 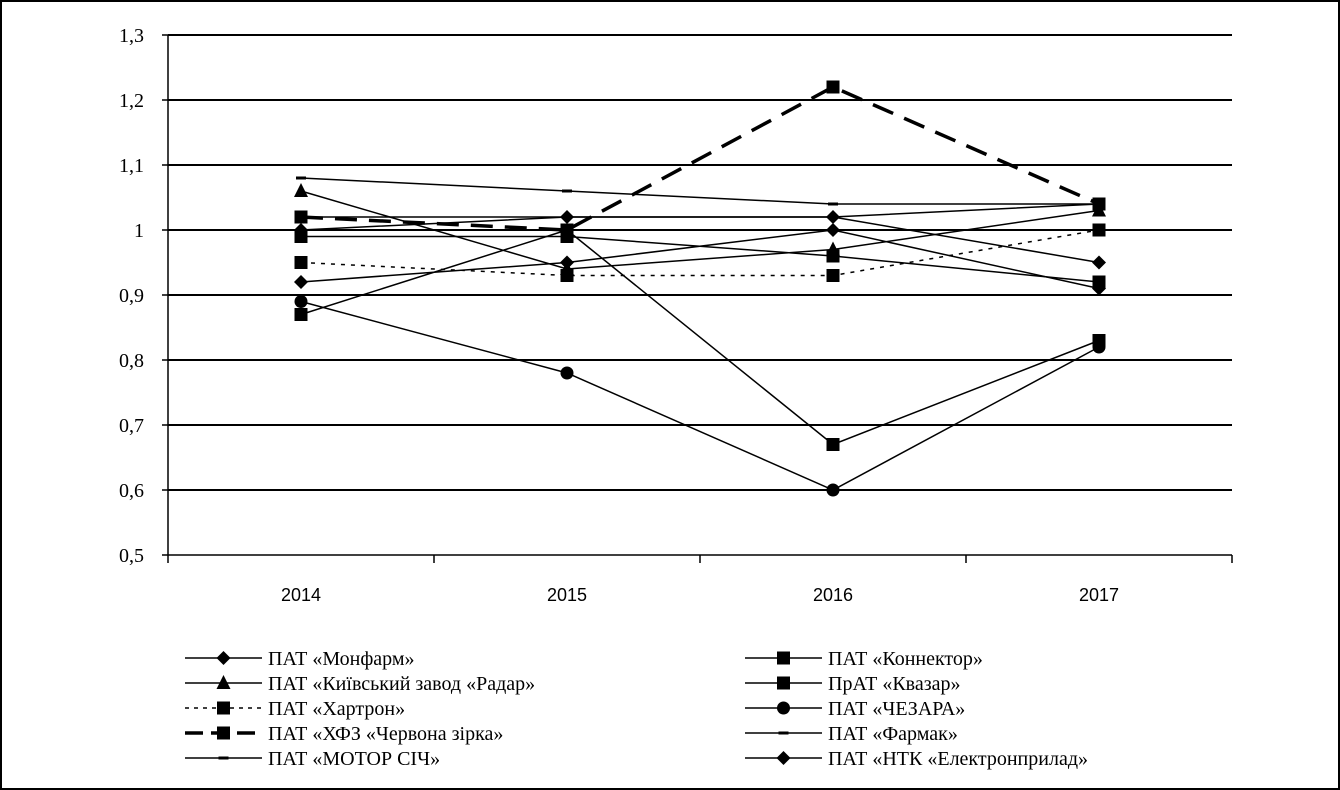 I want to click on y-tick-label: 0,8, so click(x=131, y=361).